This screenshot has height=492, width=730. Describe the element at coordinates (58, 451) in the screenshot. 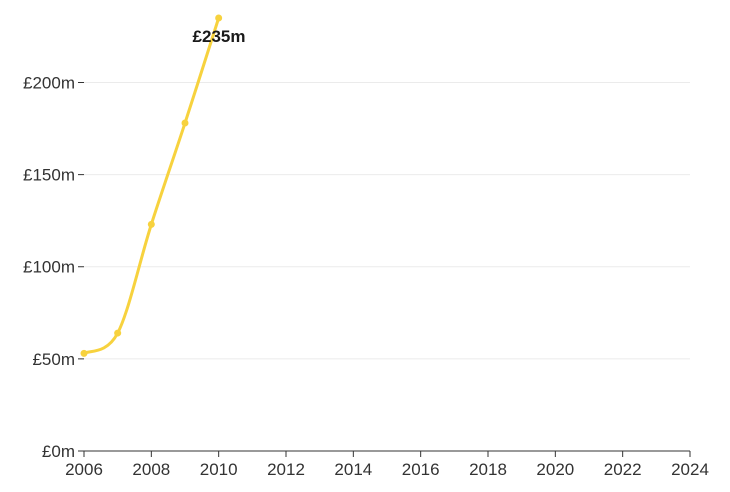

I see `y-tick-label: £0m` at that location.